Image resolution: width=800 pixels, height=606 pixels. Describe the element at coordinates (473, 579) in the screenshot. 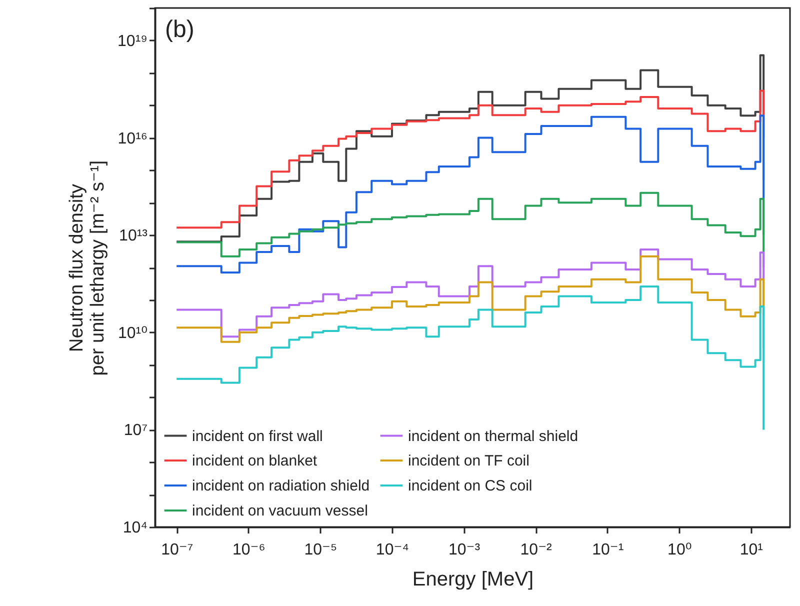

I see `x-axis-title: Energy [MeV]` at that location.